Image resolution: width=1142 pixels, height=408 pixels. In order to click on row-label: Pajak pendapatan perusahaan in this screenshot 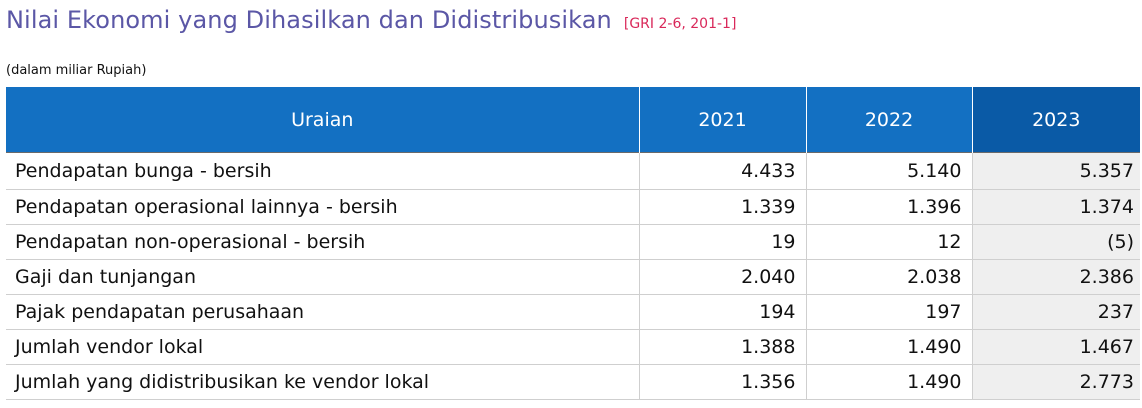, I will do `click(323, 312)`.